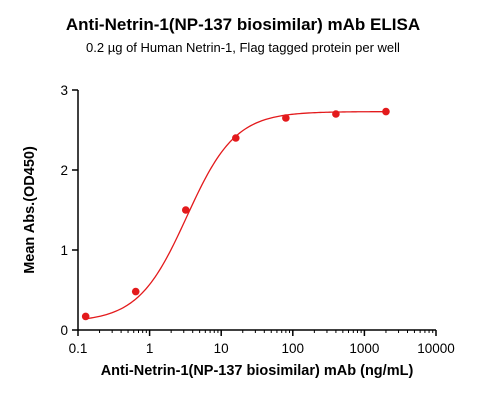 This screenshot has height=400, width=486. Describe the element at coordinates (64, 330) in the screenshot. I see `y-tick-label: 0` at that location.